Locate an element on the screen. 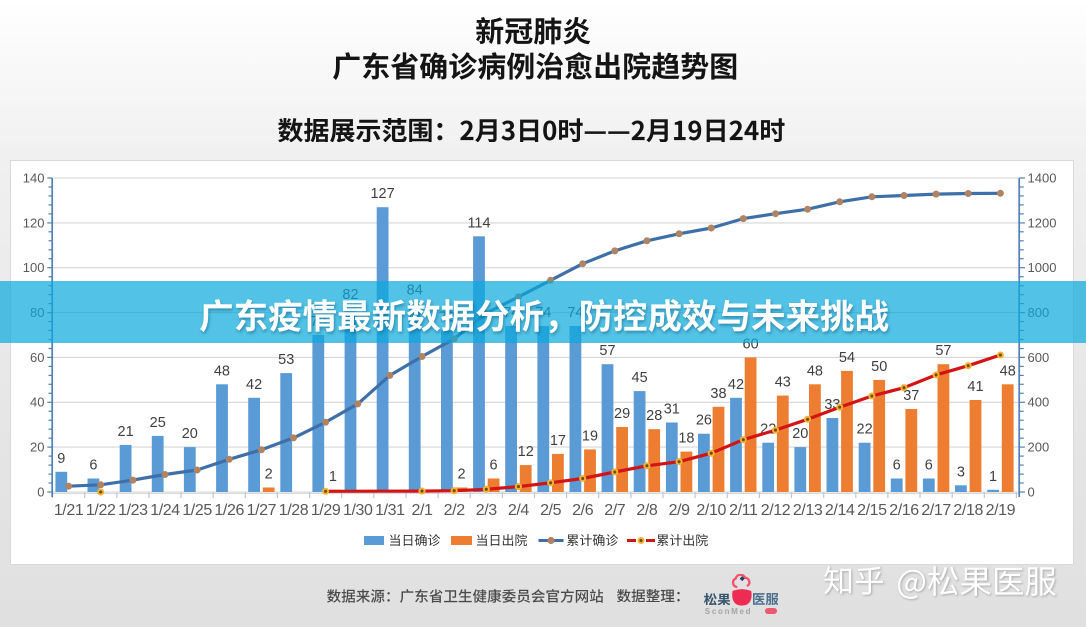 This screenshot has width=1086, height=627. svg-text: 19 is located at coordinates (590, 436).